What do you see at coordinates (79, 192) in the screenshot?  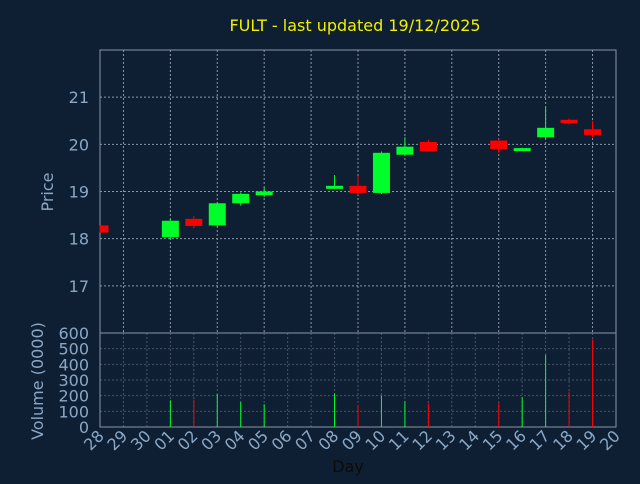 I see `price-tick-label: 19` at bounding box center [79, 192].